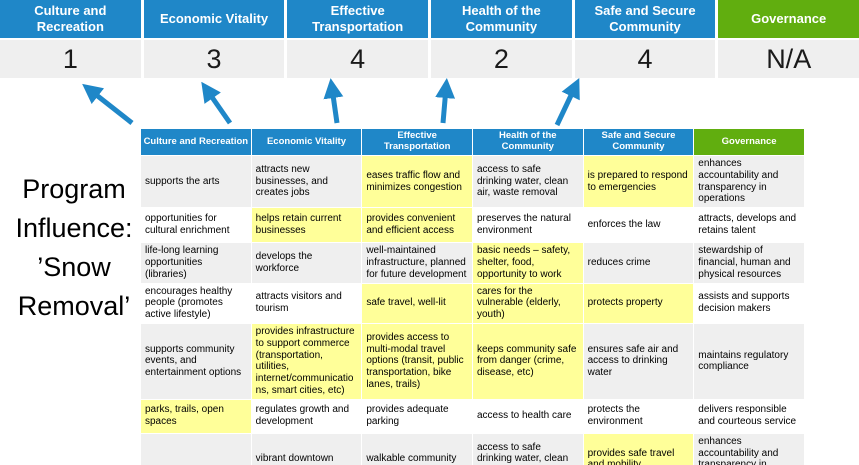 The height and width of the screenshot is (465, 859). What do you see at coordinates (417, 142) in the screenshot?
I see `matrix-header-effective-transportation: Effective Transportation` at bounding box center [417, 142].